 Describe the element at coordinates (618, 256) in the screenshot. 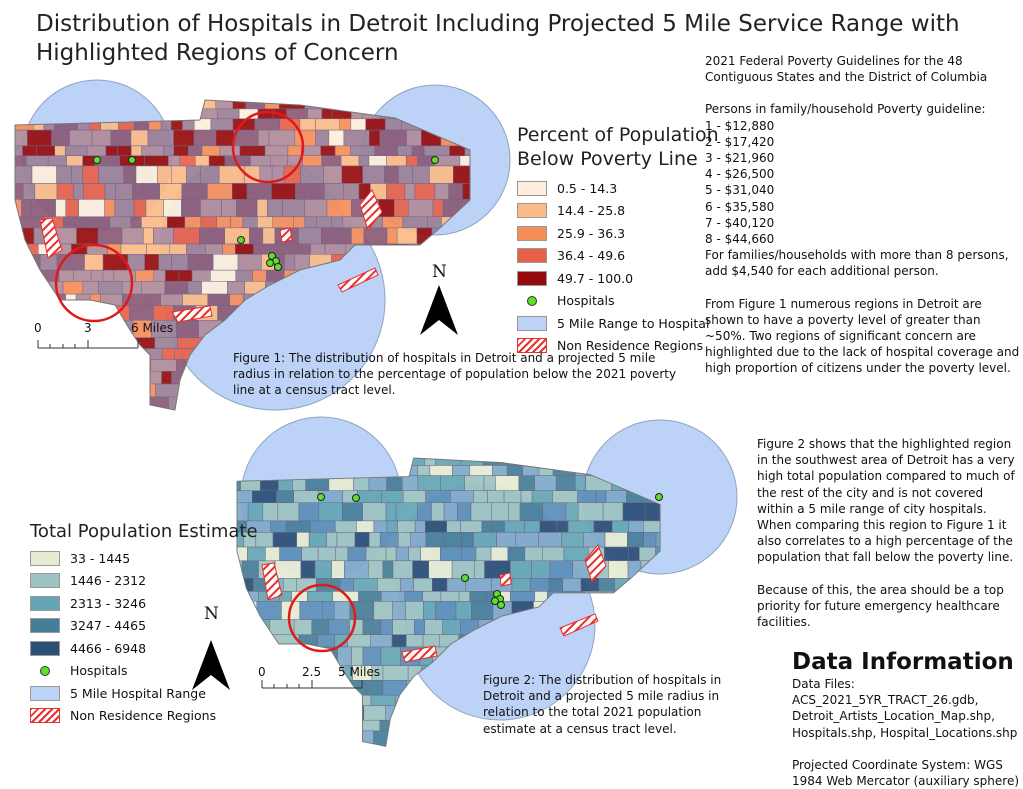

I see `legend-item-class: 36.4 - 49.6` at that location.